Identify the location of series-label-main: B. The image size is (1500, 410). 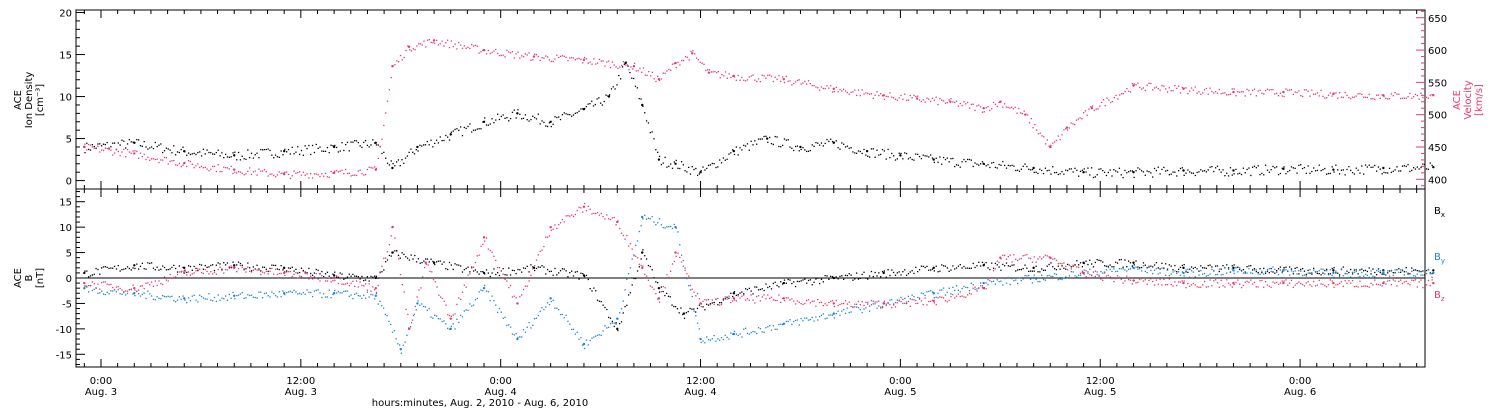
(1437, 257).